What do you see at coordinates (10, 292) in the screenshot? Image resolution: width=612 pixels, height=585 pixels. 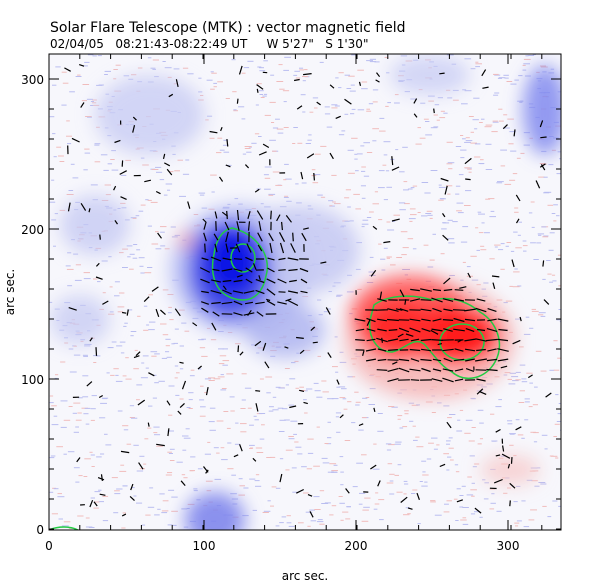 I see `y-axis-label: arc sec.` at bounding box center [10, 292].